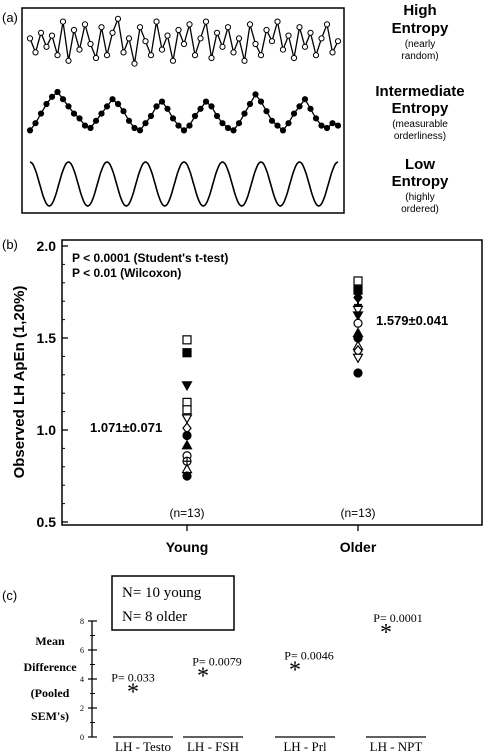 This screenshot has width=491, height=755. Describe the element at coordinates (82, 679) in the screenshot. I see `panel-c-y-tick-label: 4` at that location.